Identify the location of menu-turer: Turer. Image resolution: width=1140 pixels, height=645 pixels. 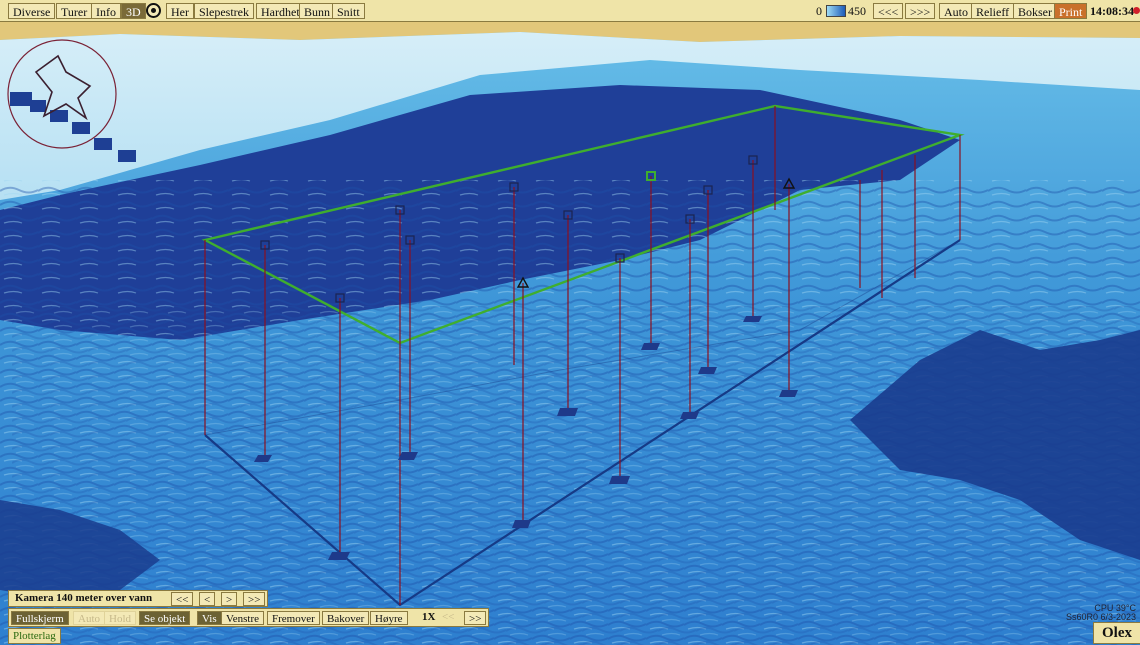
(74, 11).